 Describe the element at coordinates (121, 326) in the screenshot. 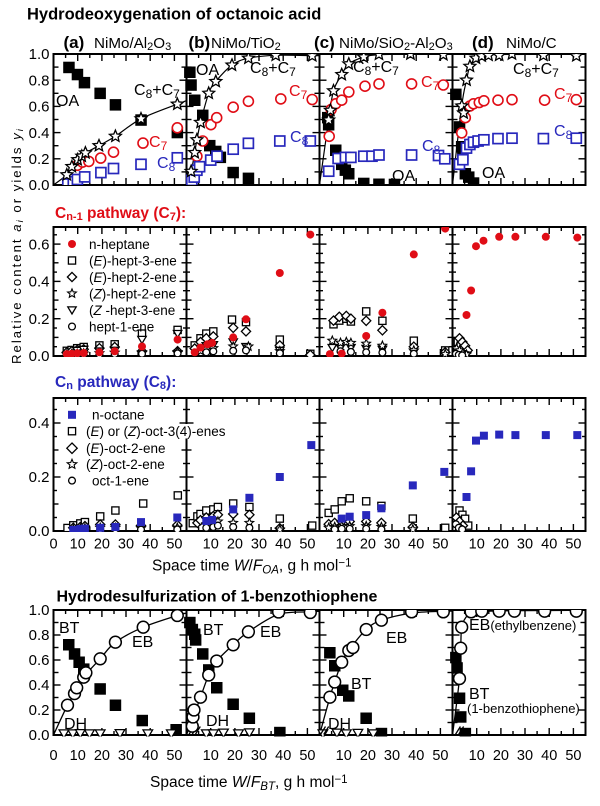

I see `svg-text: hept-1-ene` at that location.